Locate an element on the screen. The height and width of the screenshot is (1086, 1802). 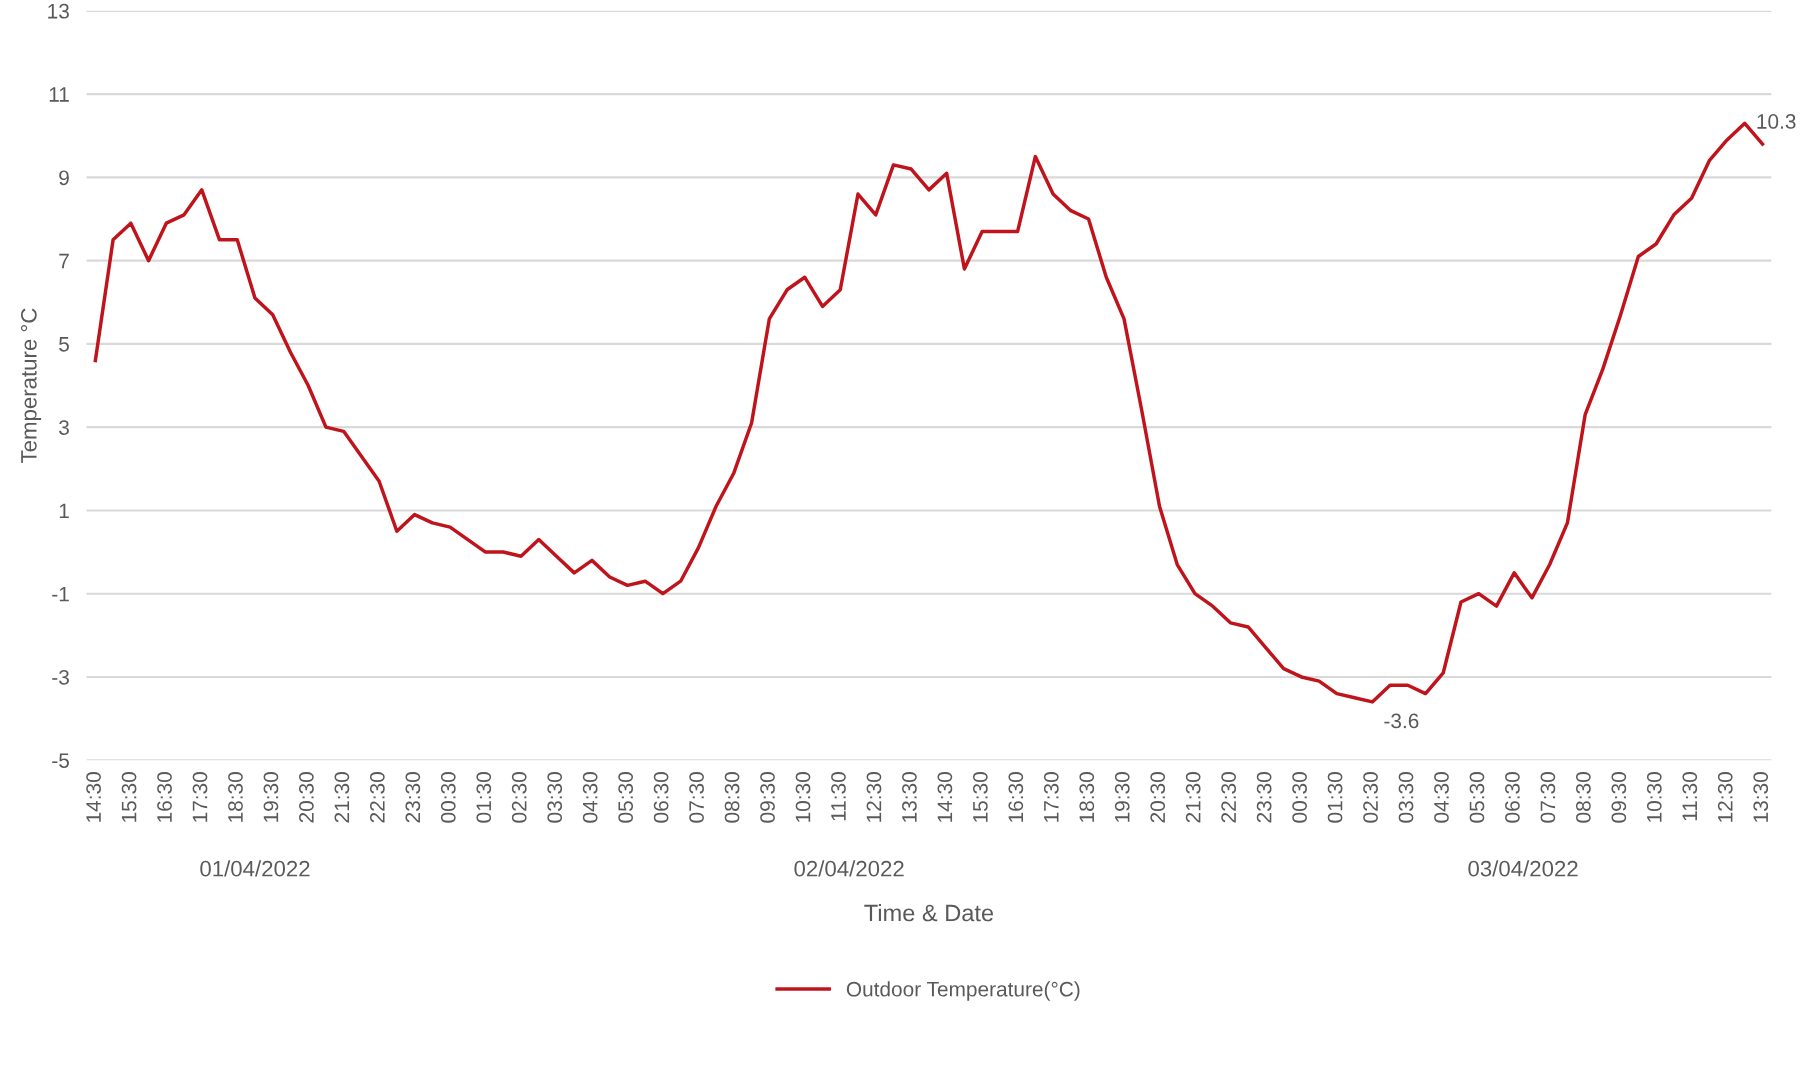
legend-label: Outdoor Temperature(°C) is located at coordinates (963, 991).